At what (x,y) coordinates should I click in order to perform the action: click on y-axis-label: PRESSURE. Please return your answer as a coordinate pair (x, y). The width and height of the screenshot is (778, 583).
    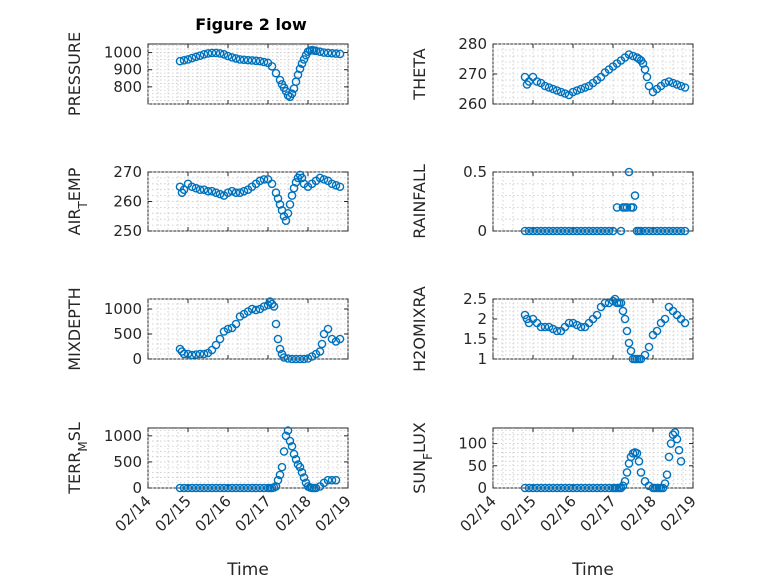
    Looking at the image, I should click on (74, 74).